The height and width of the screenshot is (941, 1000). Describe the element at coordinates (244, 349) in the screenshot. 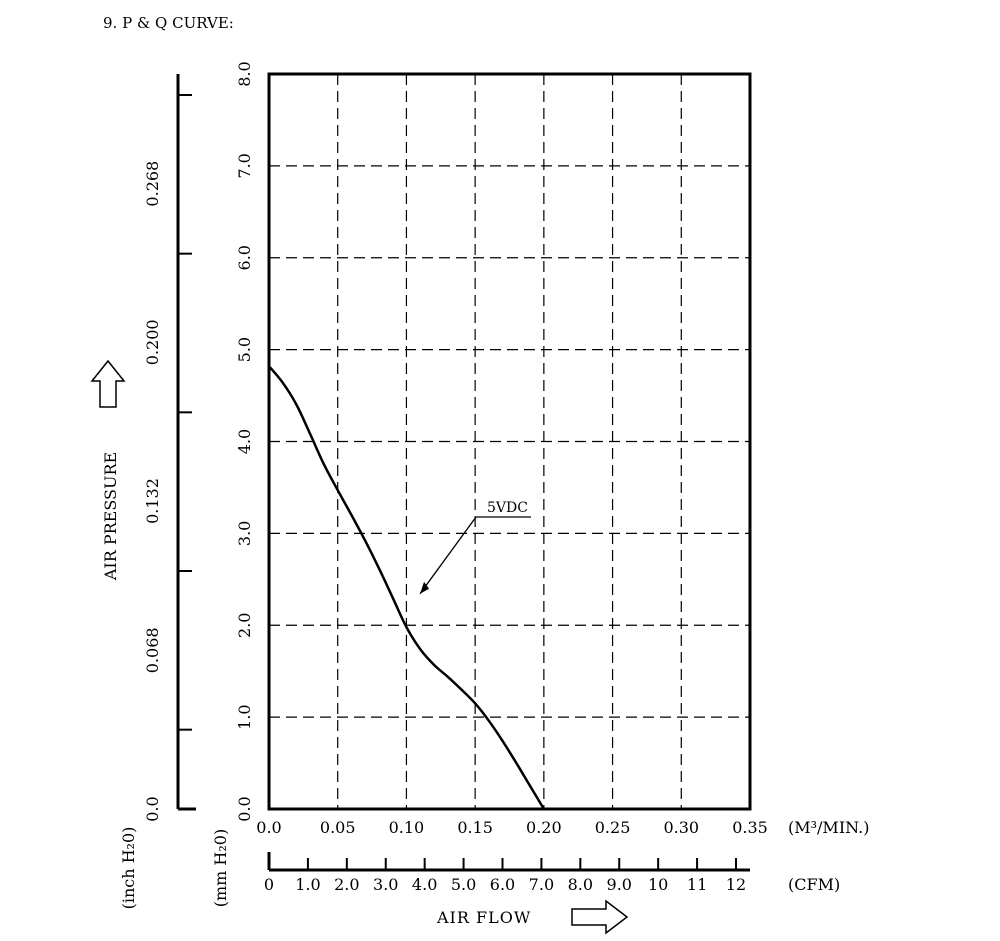

I see `y-tick-label: 5.0` at that location.